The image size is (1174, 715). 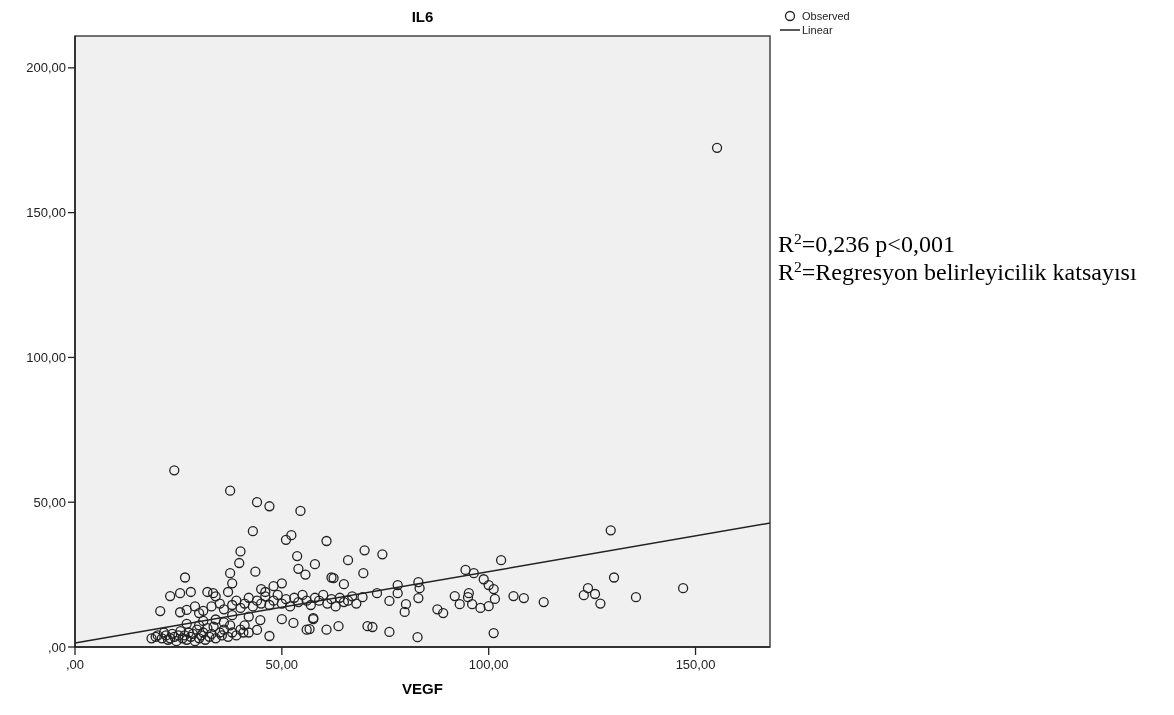 What do you see at coordinates (46, 68) in the screenshot?
I see `y-tick-label: 200,00` at bounding box center [46, 68].